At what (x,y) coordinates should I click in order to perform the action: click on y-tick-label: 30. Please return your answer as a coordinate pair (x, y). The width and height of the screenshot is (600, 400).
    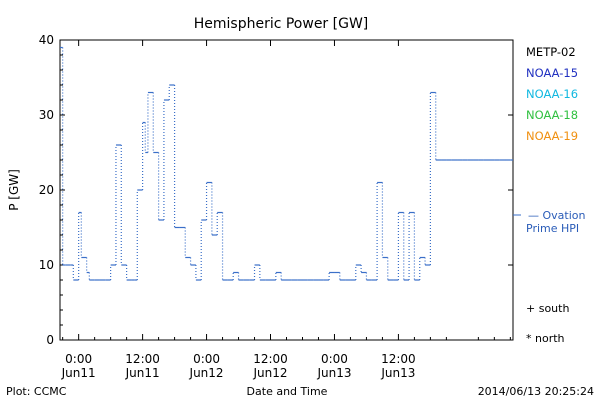
    Looking at the image, I should click on (46, 115).